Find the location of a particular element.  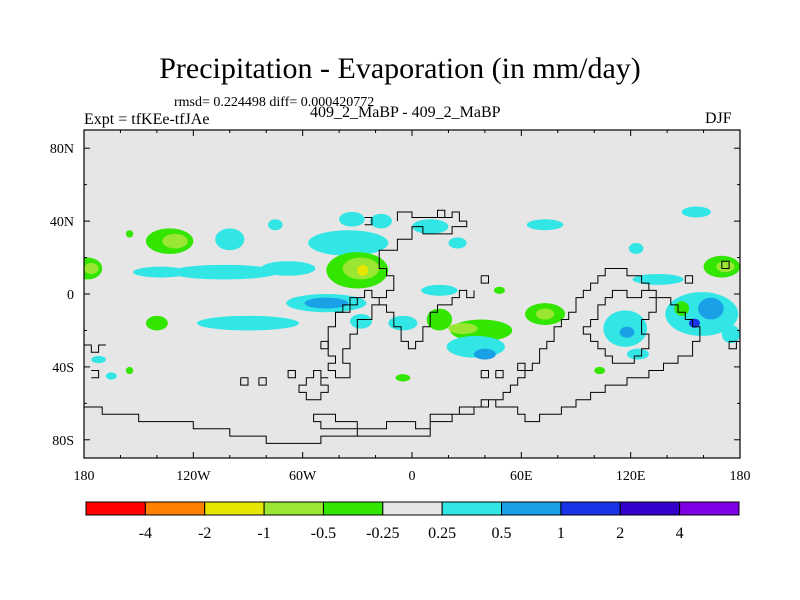

x-tick-label: 120W is located at coordinates (193, 476).